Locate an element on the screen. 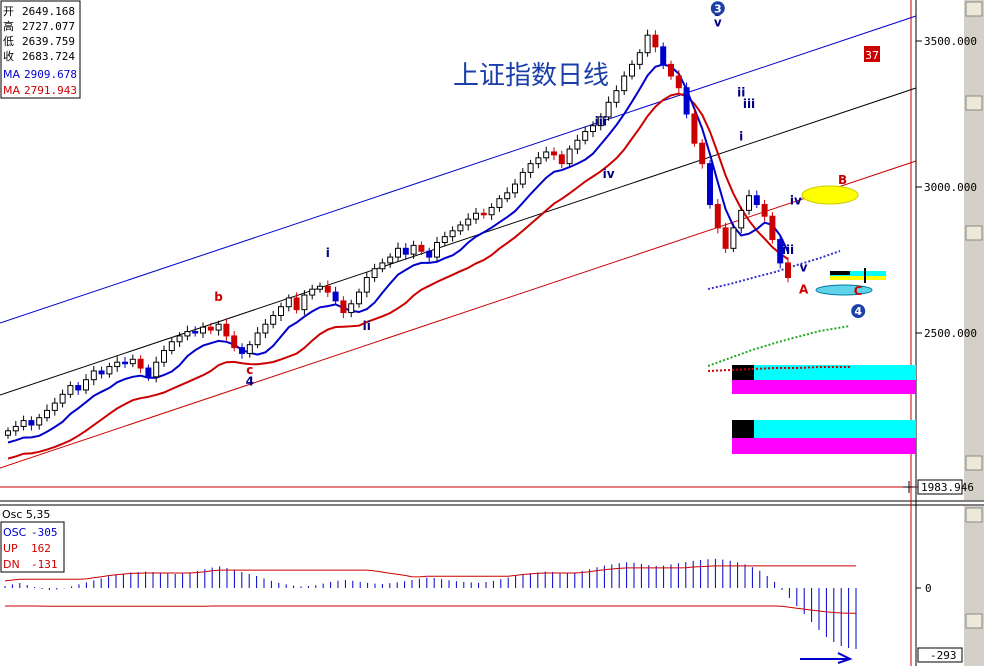 This screenshot has width=984, height=670. wave-circle-1: 4 is located at coordinates (858, 311).